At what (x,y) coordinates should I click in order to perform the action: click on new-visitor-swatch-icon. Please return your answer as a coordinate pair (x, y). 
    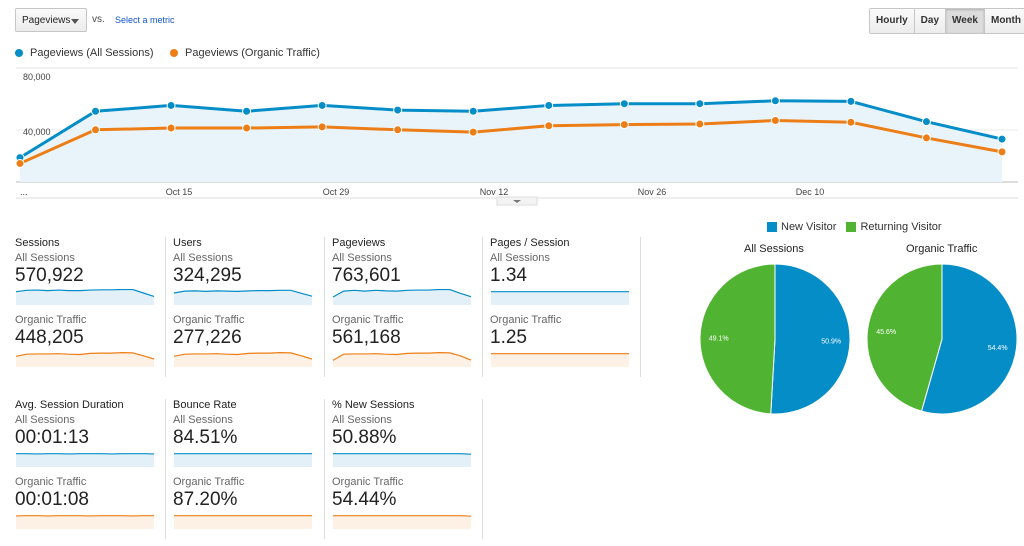
    Looking at the image, I should click on (772, 227).